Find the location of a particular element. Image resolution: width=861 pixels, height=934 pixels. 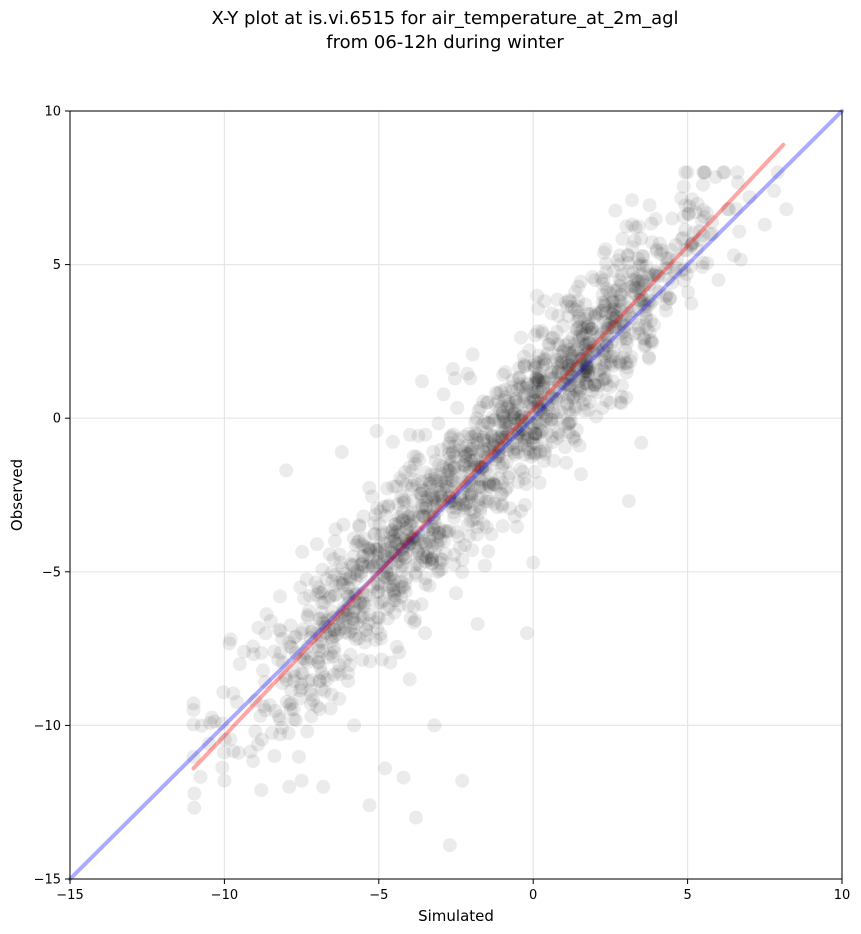

y-tick-label: −5 is located at coordinates (51, 572).